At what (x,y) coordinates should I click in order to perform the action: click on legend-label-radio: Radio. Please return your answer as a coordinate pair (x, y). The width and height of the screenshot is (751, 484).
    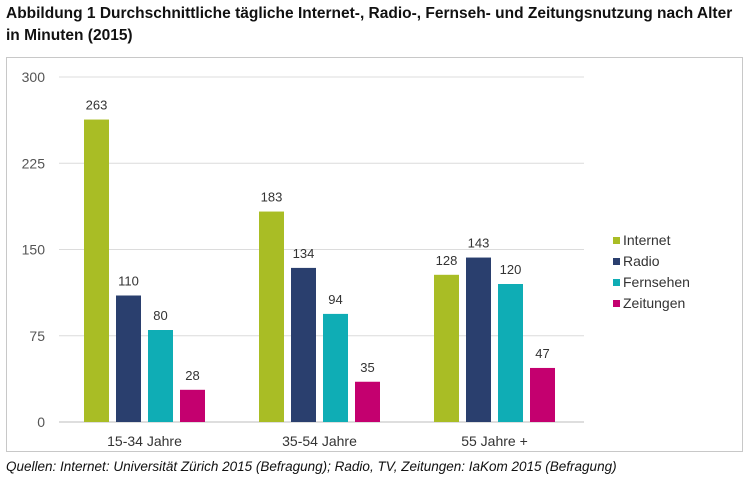
    Looking at the image, I should click on (641, 261).